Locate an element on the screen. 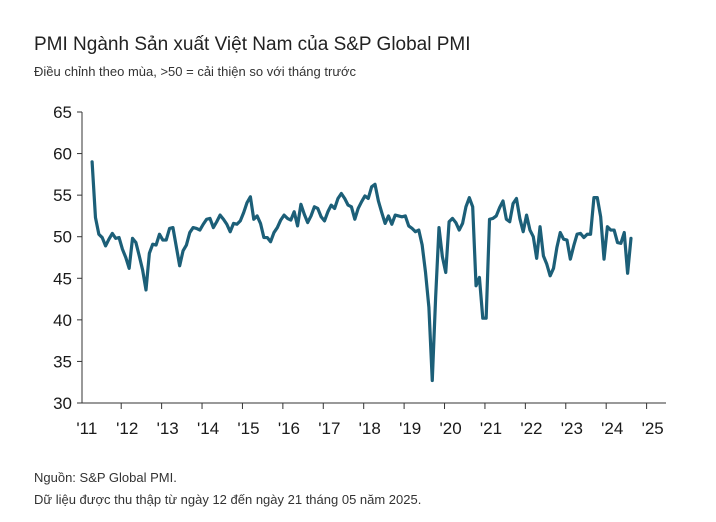 The image size is (716, 522). x-tick-label: '23 is located at coordinates (572, 428).